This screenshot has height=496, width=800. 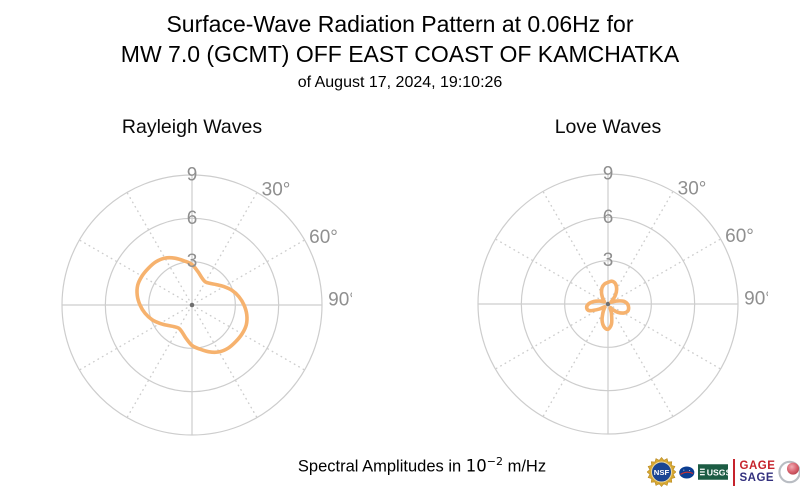 I want to click on rayleigh-subplot-title: Rayleigh Waves, so click(x=192, y=127).